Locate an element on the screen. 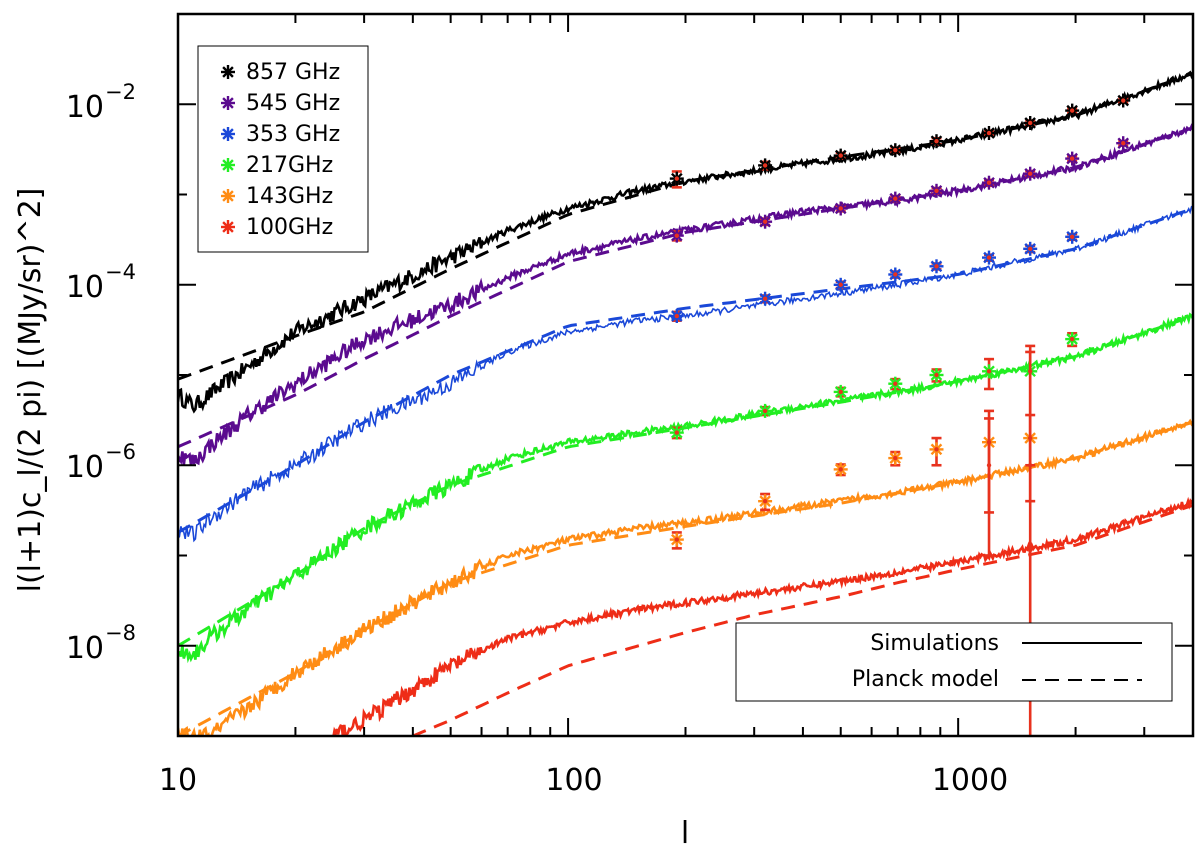 This screenshot has height=849, width=1200. y-tick-label-1e-6: 10 −6 is located at coordinates (101, 462).